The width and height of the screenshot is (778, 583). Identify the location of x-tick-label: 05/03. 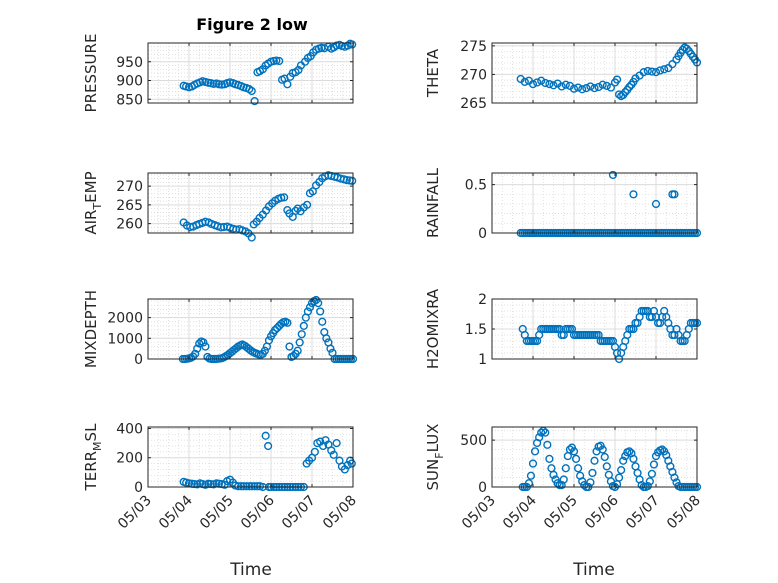
(135, 513).